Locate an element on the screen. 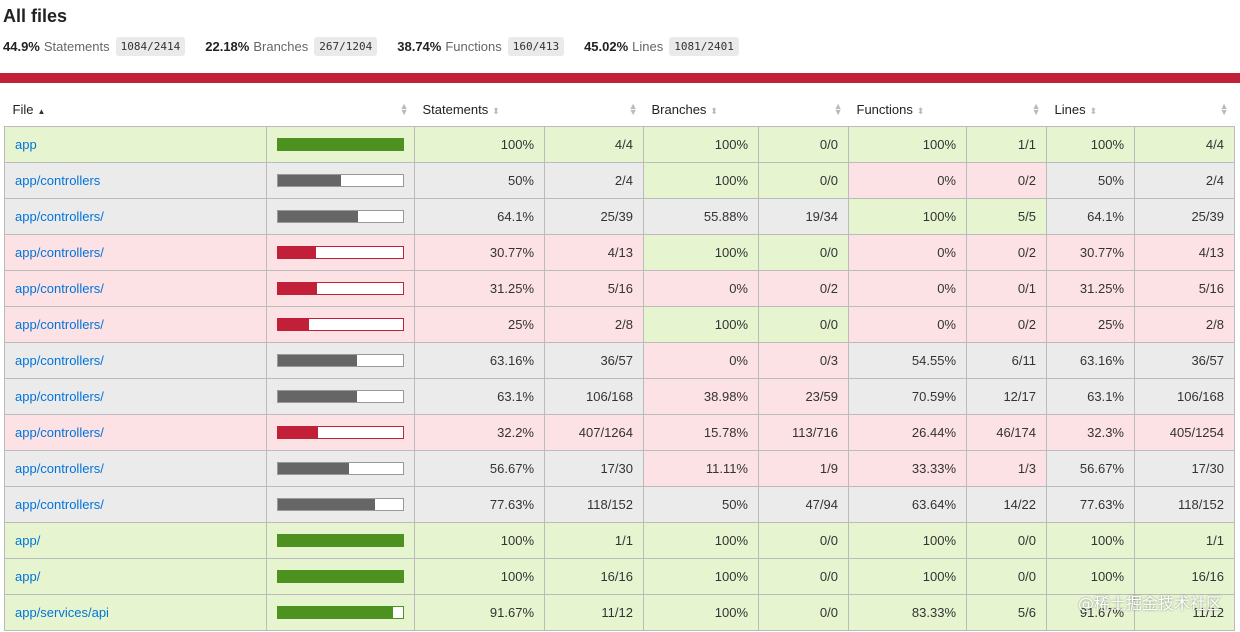  branches-pct-cell: 11.11% is located at coordinates (701, 468).